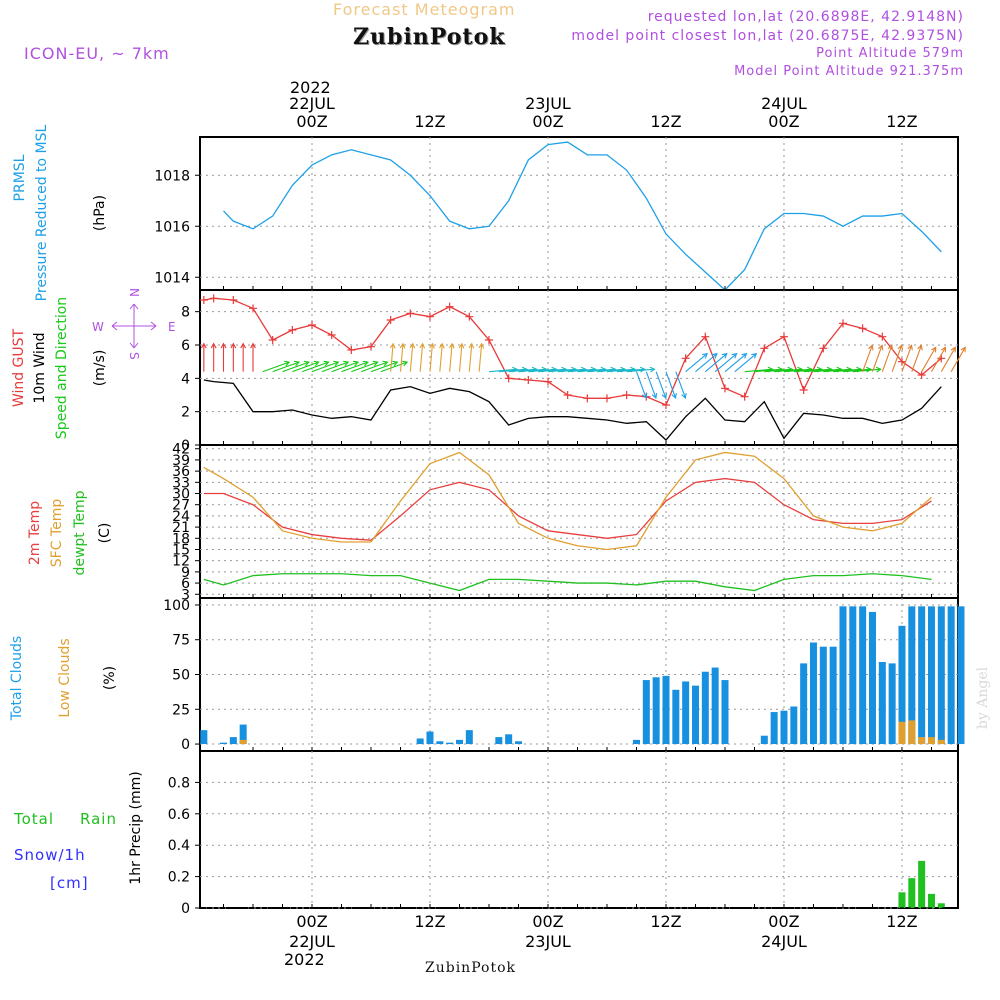 The height and width of the screenshot is (1000, 1000). What do you see at coordinates (179, 878) in the screenshot?
I see `y-tick-label: 0.2` at bounding box center [179, 878].